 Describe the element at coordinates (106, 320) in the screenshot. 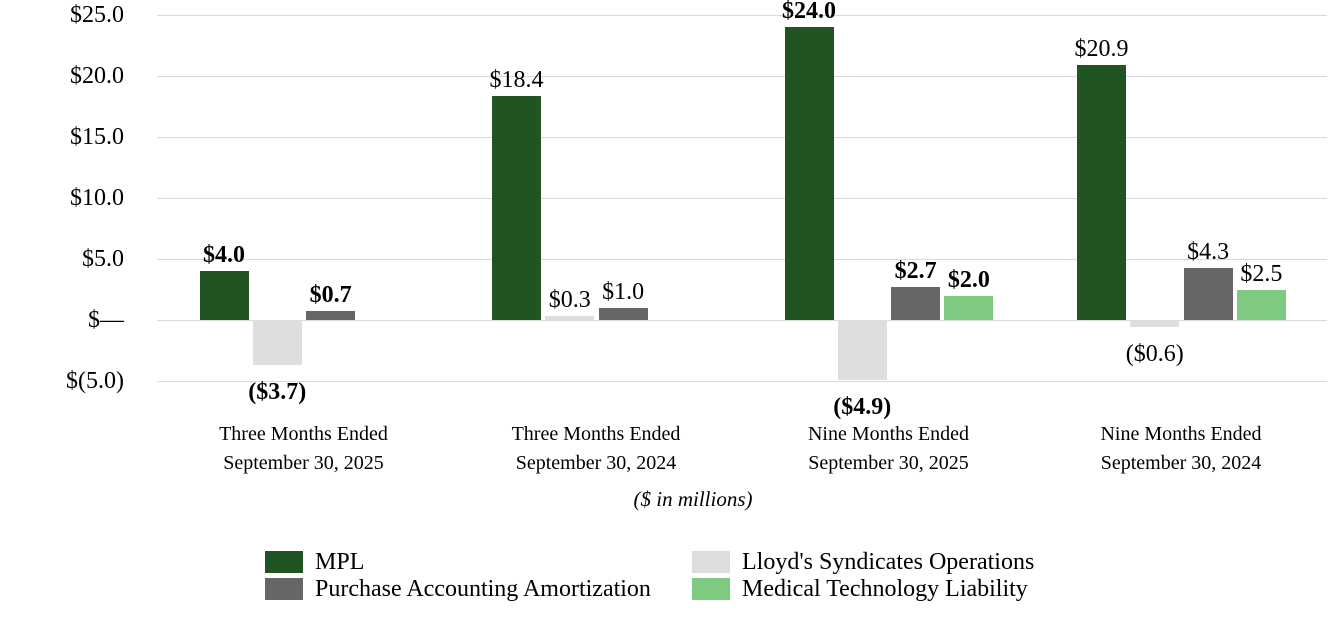

I see `y-tick-label: $—` at that location.